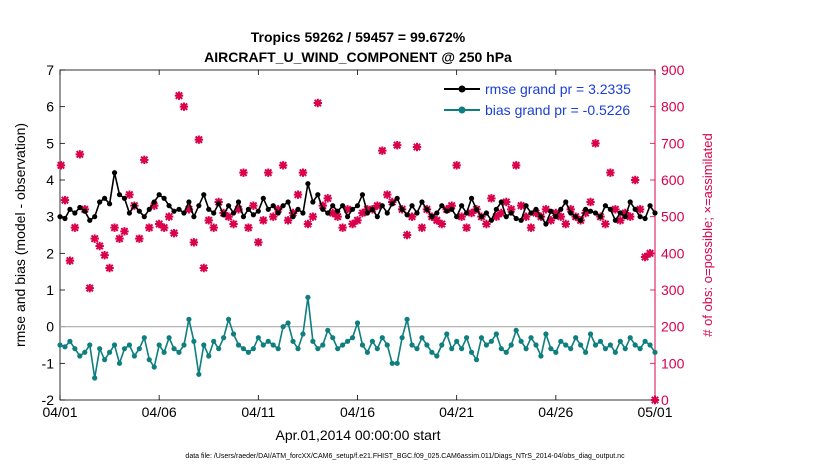 Image resolution: width=830 pixels, height=470 pixels. I want to click on rmse-series, so click(357, 198).